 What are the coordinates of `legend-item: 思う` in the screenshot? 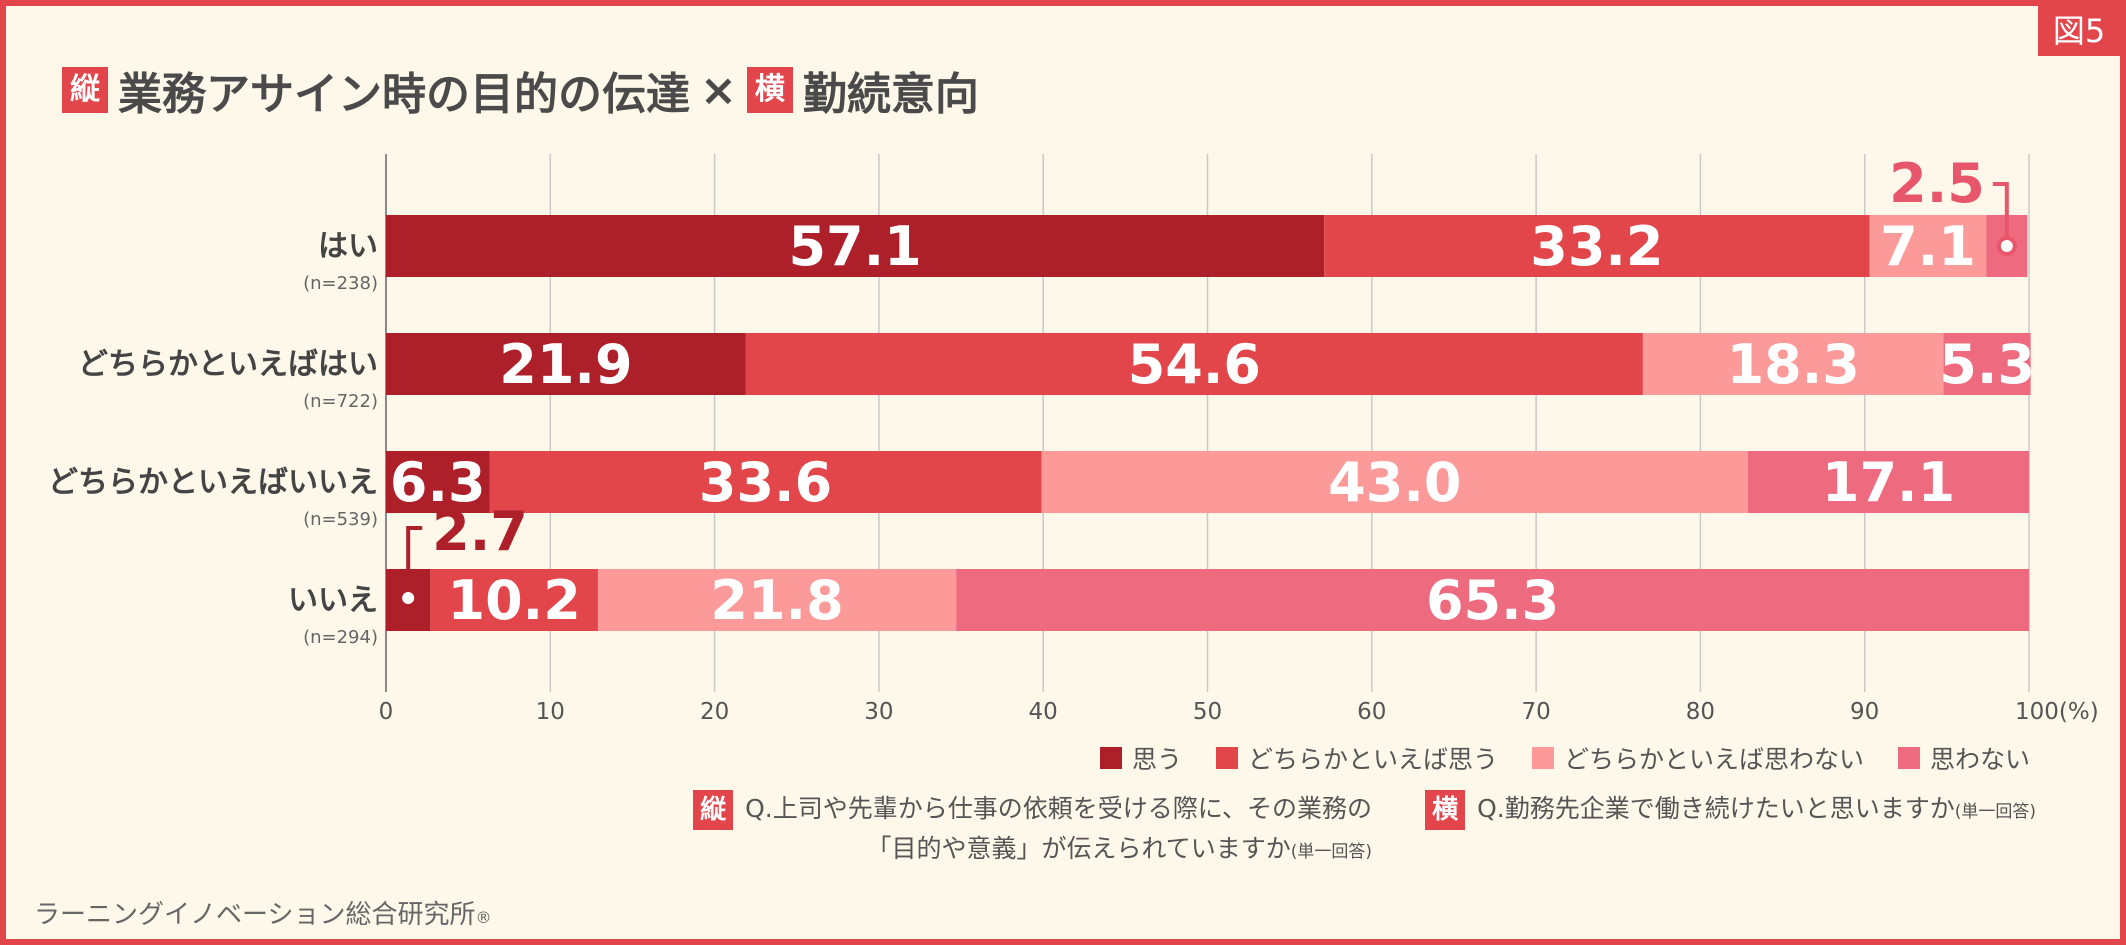 It's located at (1140, 758).